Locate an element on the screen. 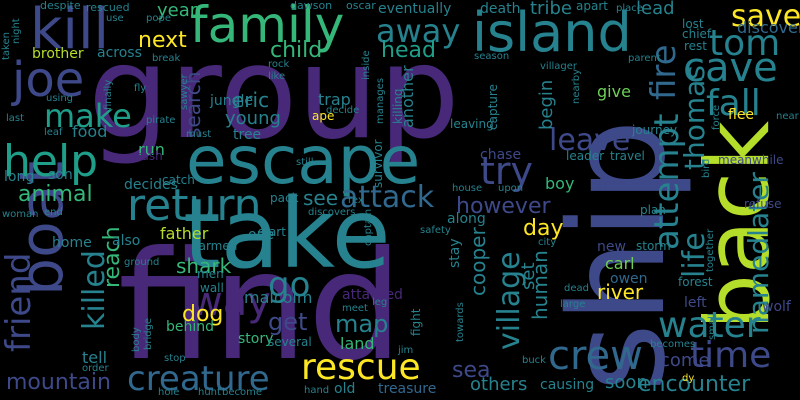  word-see: see is located at coordinates (321, 198).